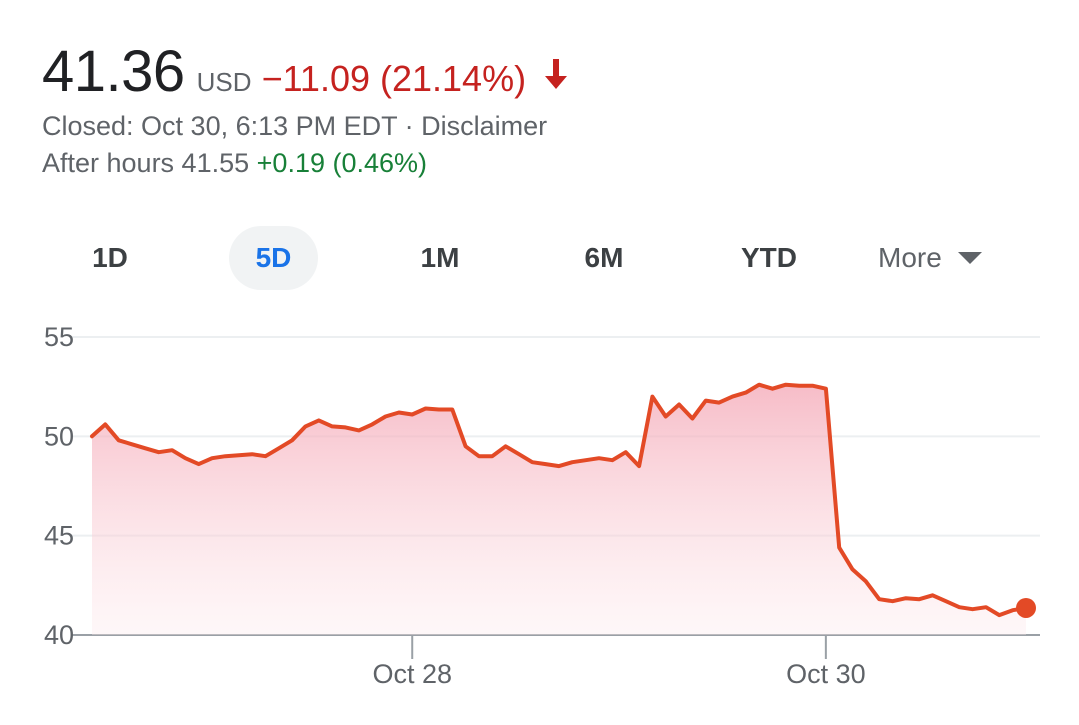  I want to click on x-tick-label: Oct 30, so click(826, 674).